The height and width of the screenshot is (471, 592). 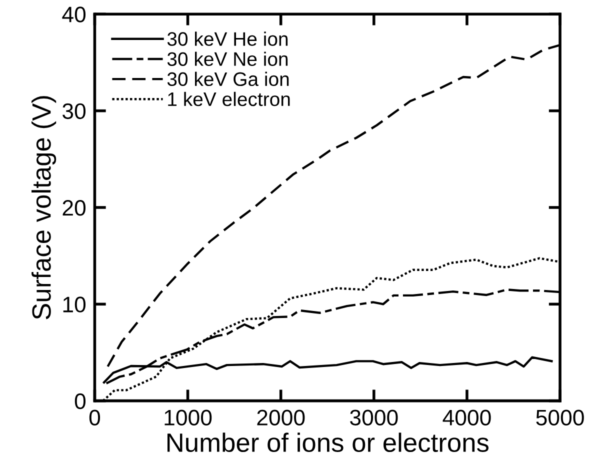 I want to click on legend-label: 30 keV Ga ion, so click(x=228, y=79).